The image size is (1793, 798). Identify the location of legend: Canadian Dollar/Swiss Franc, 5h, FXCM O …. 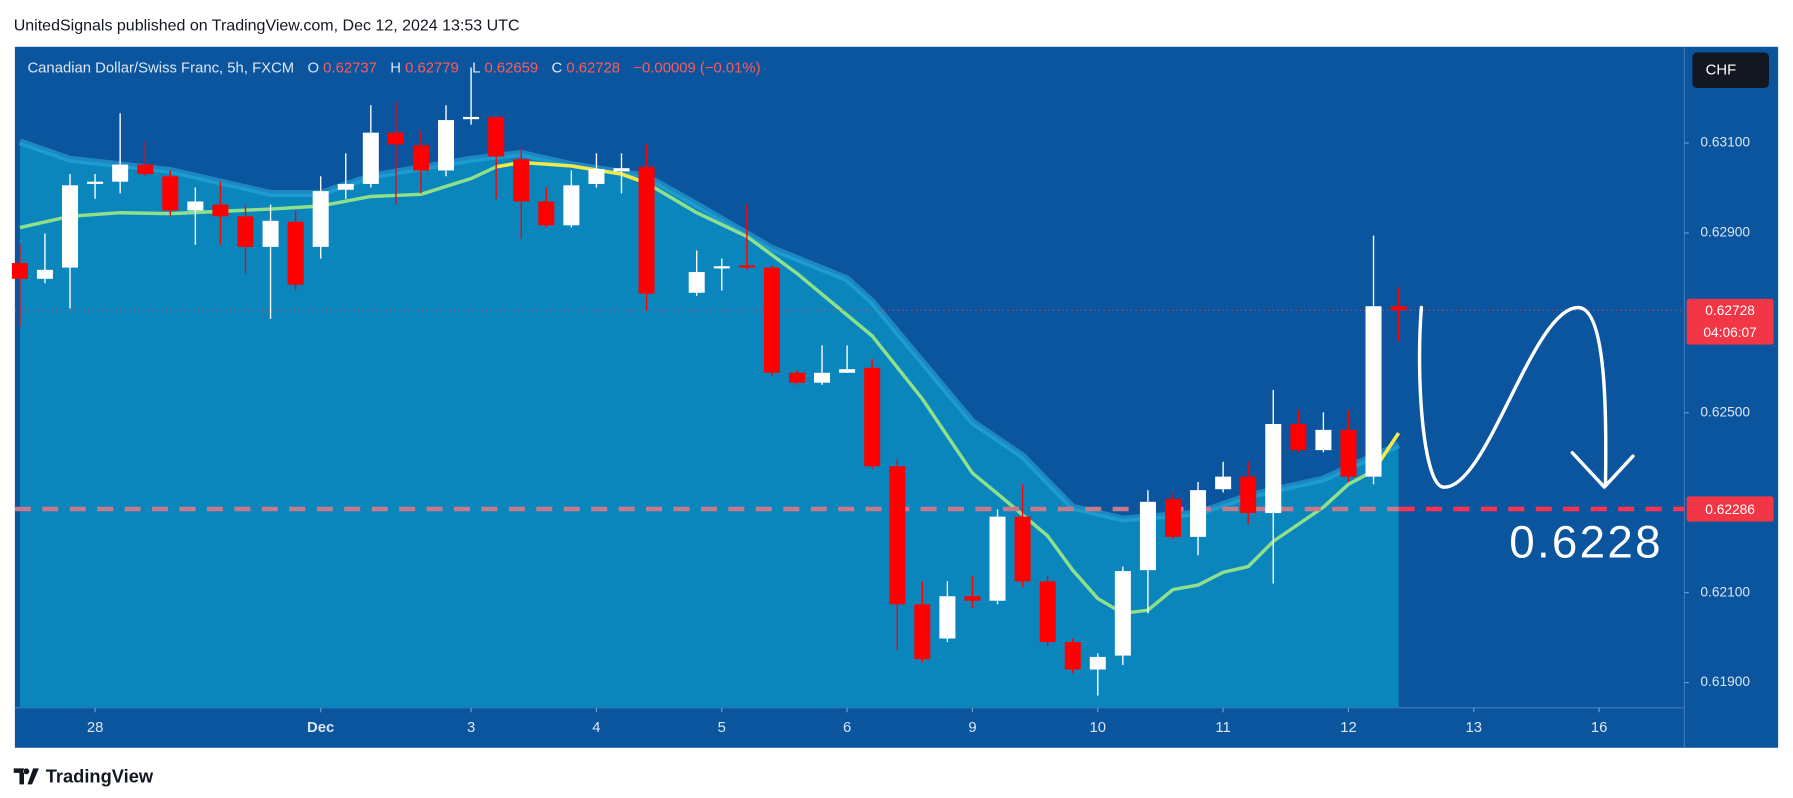
(393, 68).